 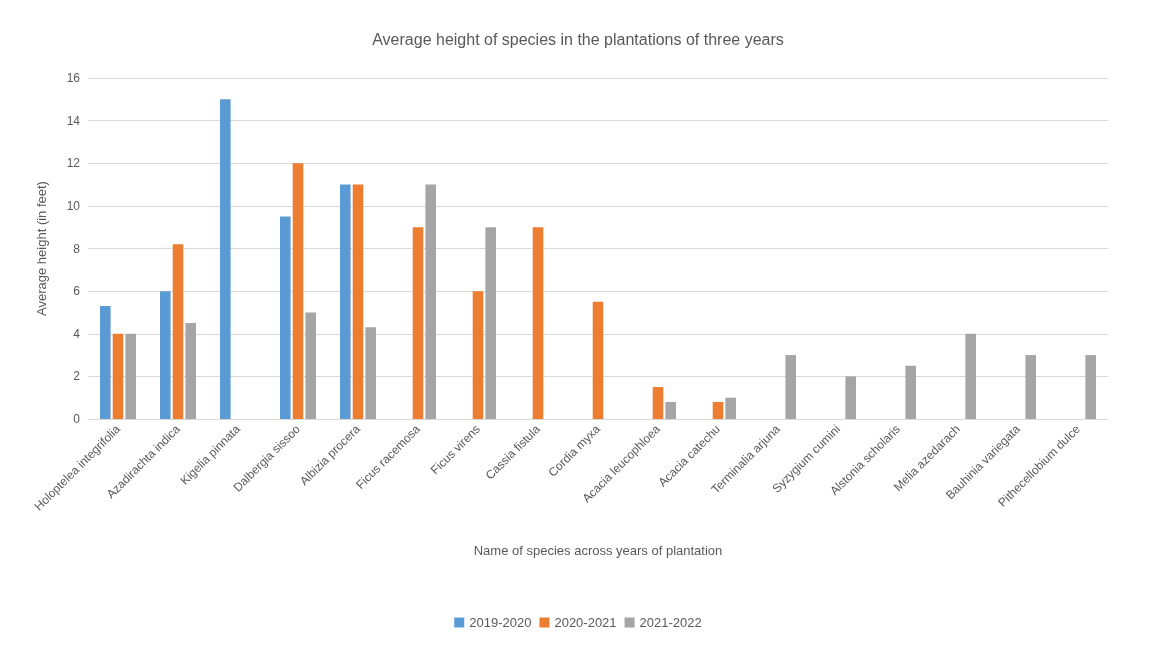 I want to click on x-axis-title: Name of species across years of plantation, so click(x=598, y=550).